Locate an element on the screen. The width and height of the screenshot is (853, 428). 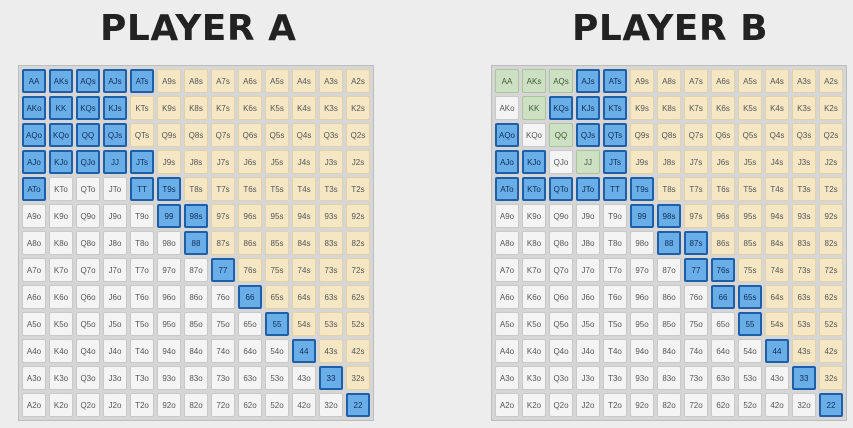
hand-cell-A4s: A4s is located at coordinates (304, 81).